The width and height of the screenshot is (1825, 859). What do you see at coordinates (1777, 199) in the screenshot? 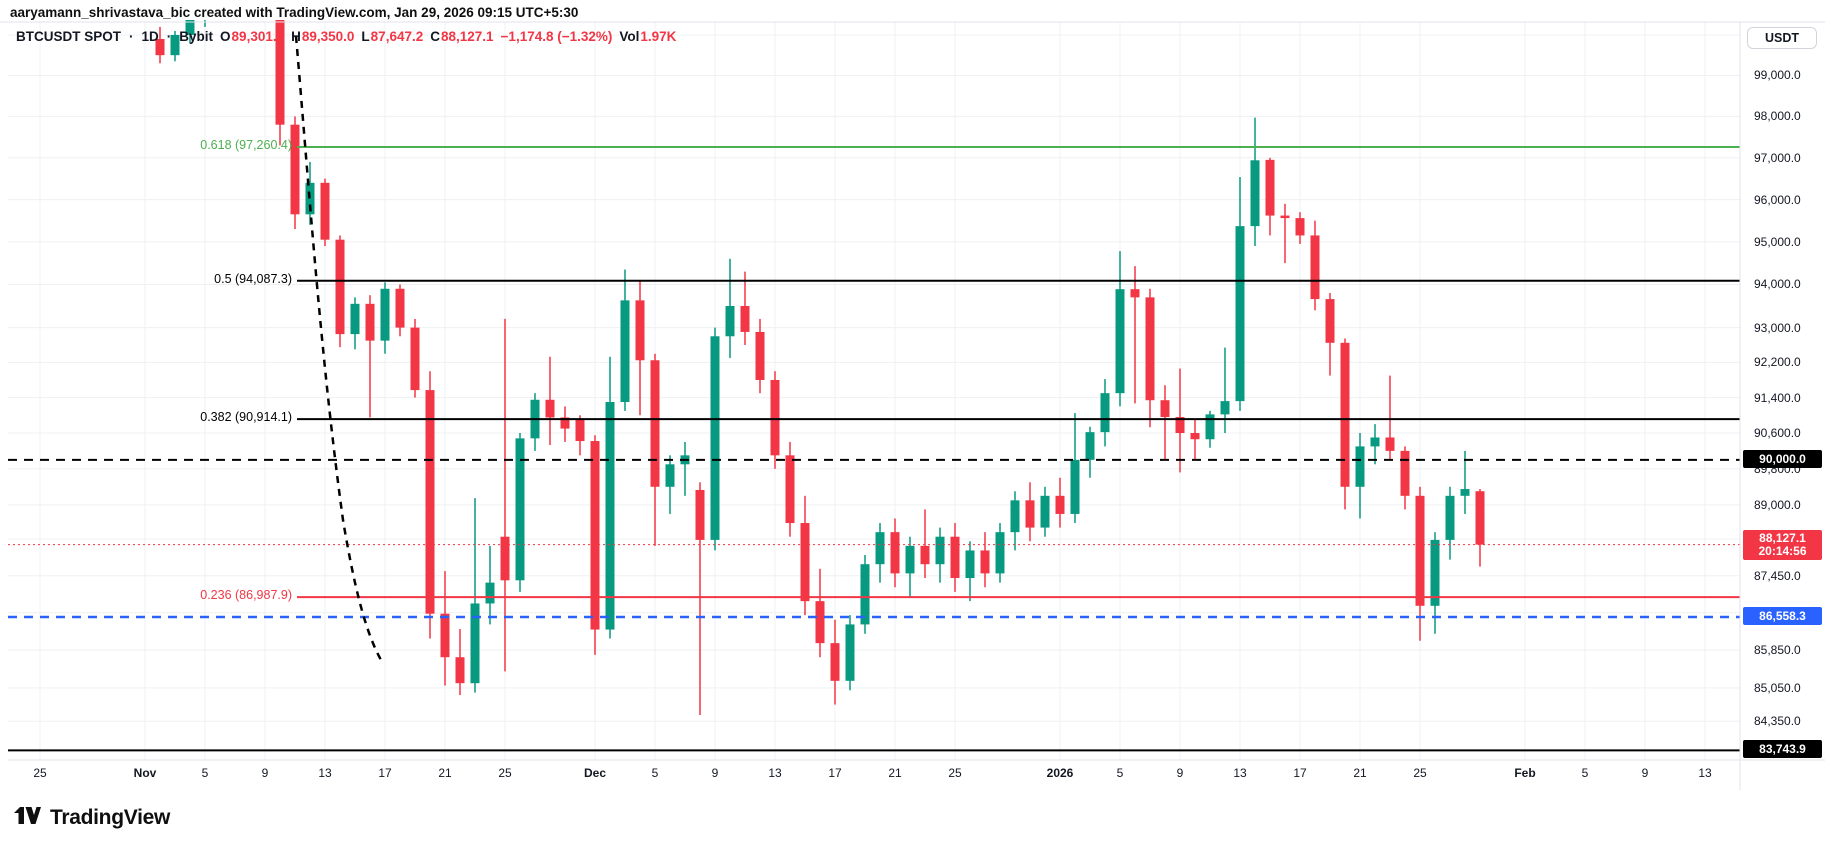
I see `price-axis-label: 96,000.0` at bounding box center [1777, 199].